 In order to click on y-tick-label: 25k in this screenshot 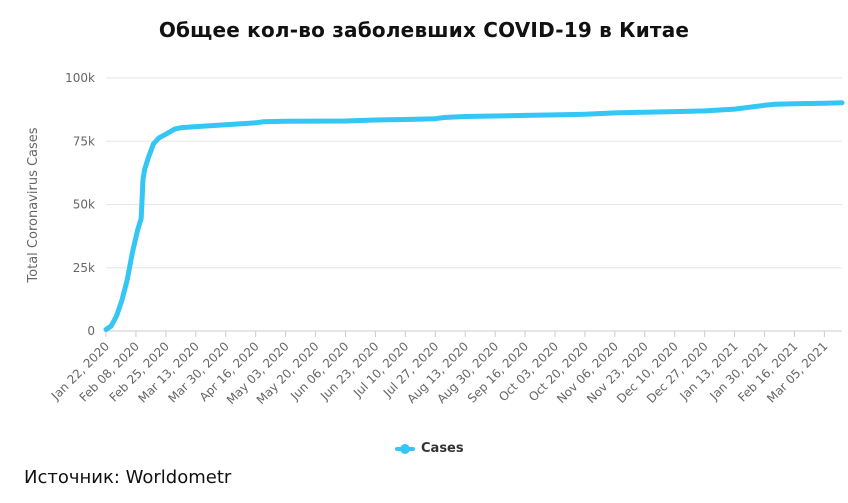, I will do `click(84, 268)`.